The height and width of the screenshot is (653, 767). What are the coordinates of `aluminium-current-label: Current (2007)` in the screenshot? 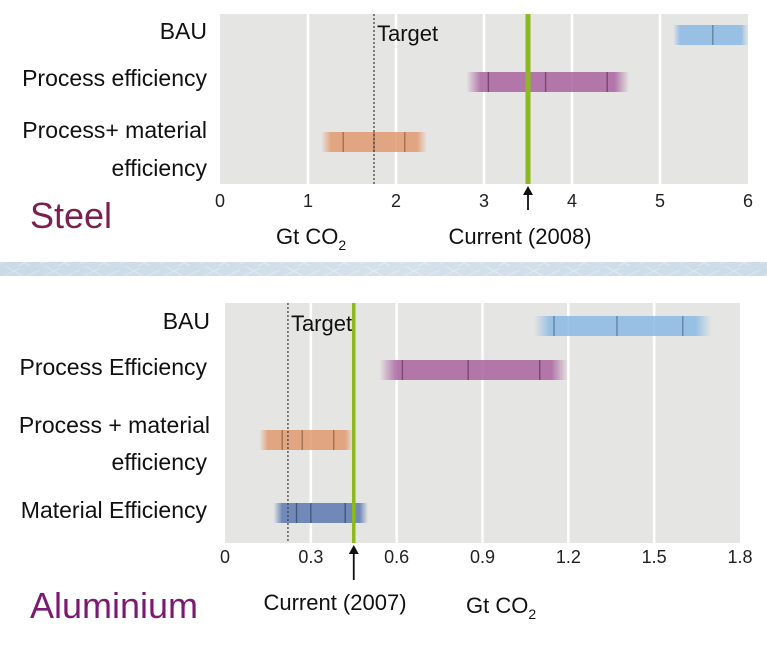 It's located at (334, 602).